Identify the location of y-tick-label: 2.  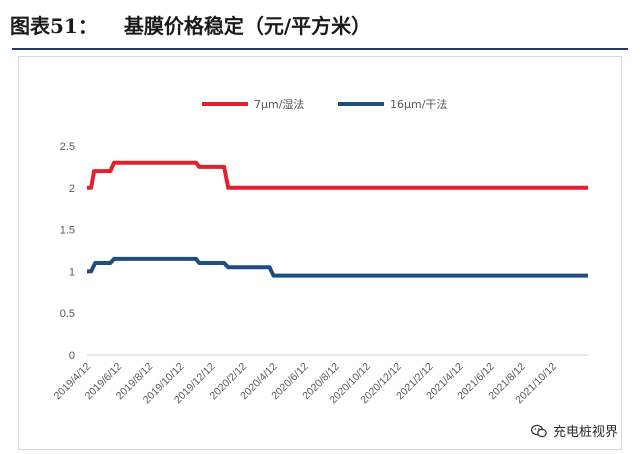
(72, 189).